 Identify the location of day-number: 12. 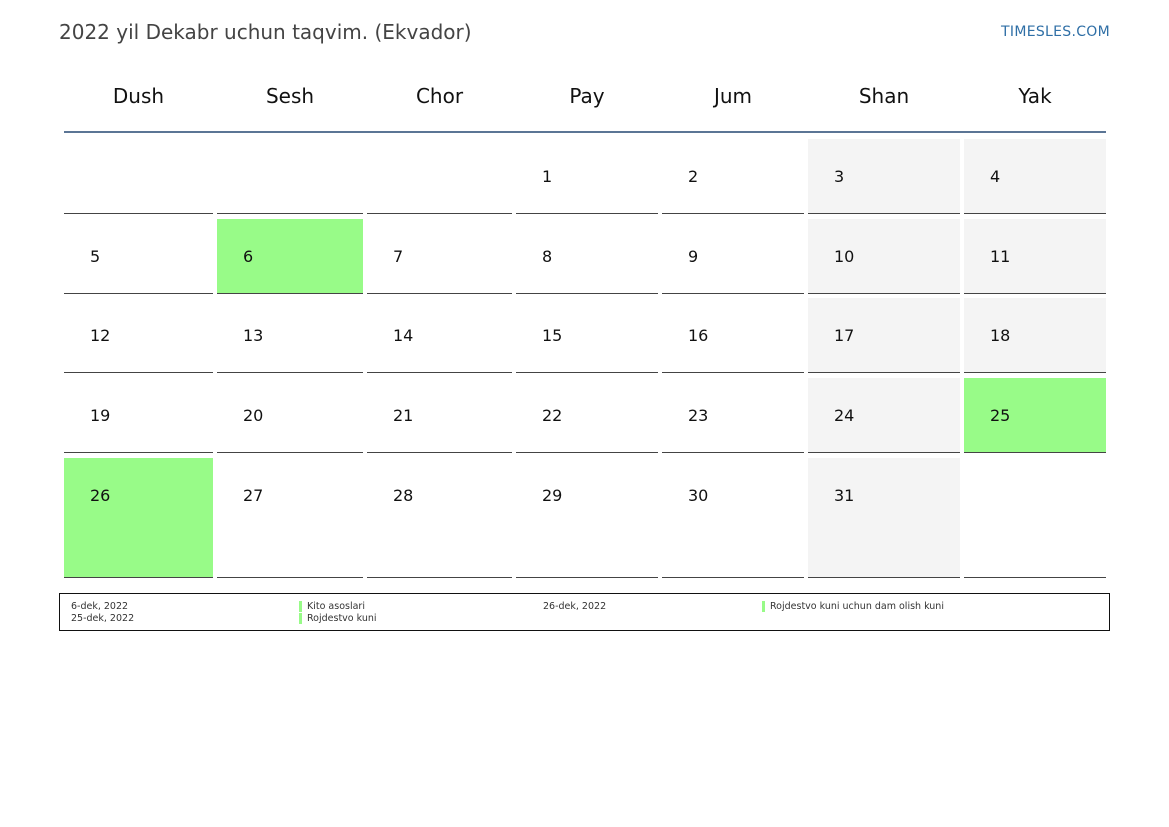
(100, 335).